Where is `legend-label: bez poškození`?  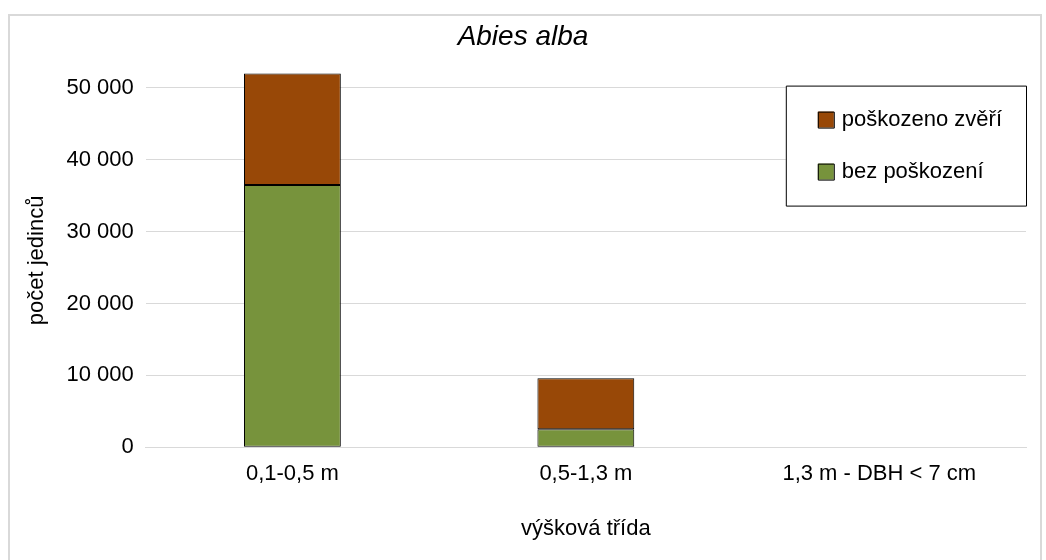 legend-label: bez poškození is located at coordinates (912, 170).